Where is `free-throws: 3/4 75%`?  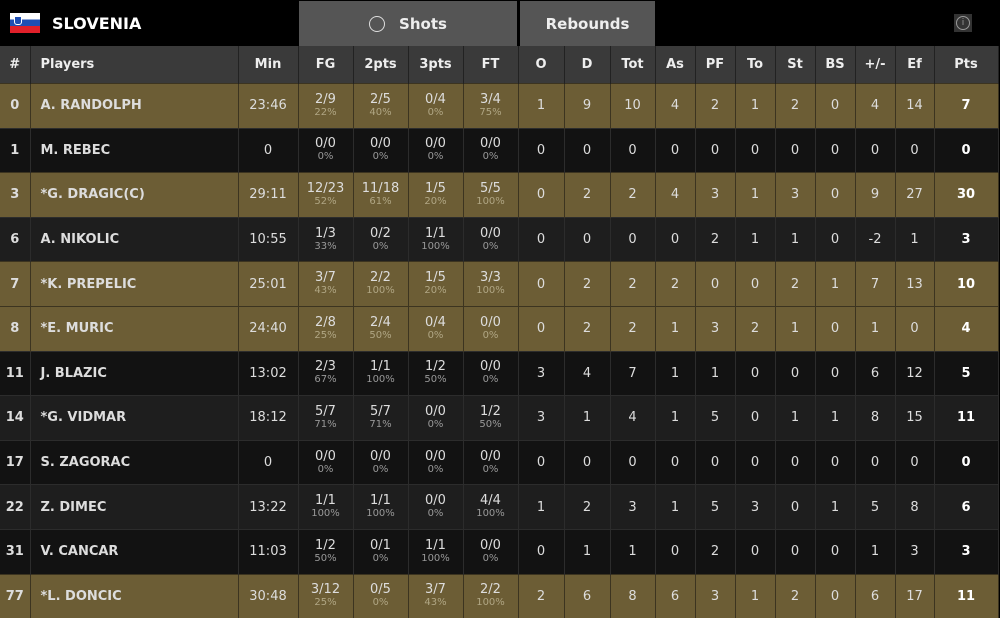
free-throws: 3/4 75% is located at coordinates (491, 106).